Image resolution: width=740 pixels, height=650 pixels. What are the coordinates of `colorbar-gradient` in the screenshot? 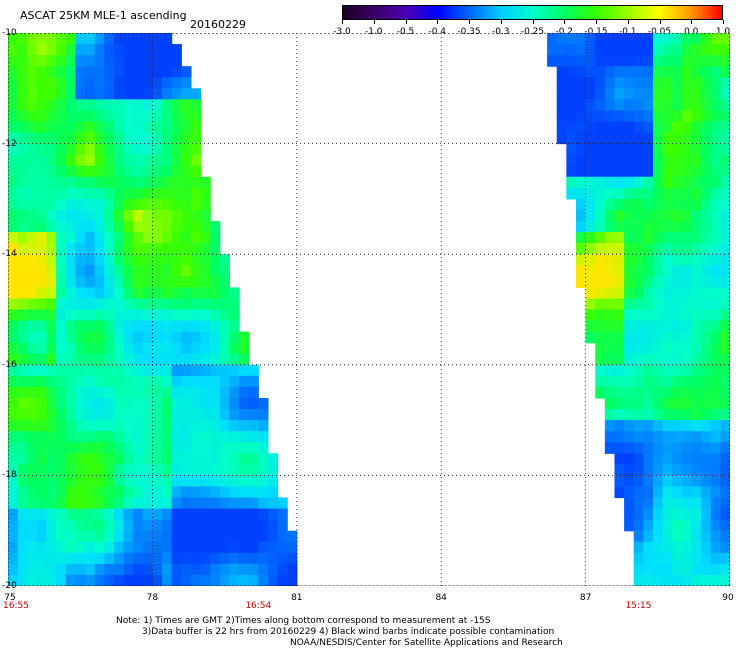 It's located at (532, 12).